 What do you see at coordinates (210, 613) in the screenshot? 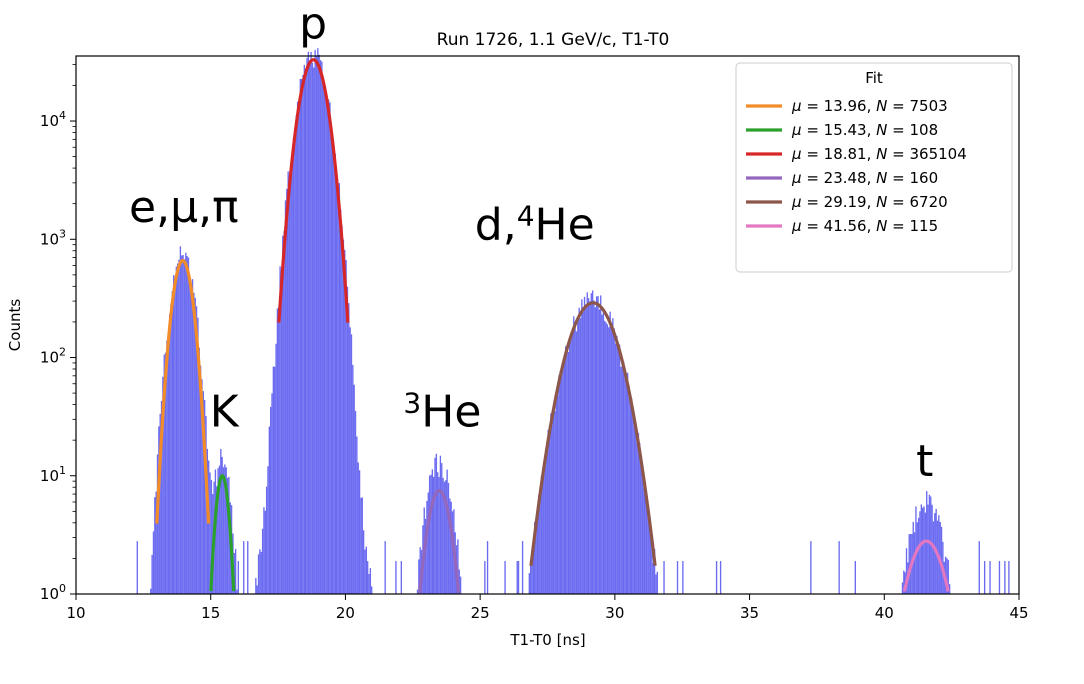
I see `x-tick-label: 15` at bounding box center [210, 613].